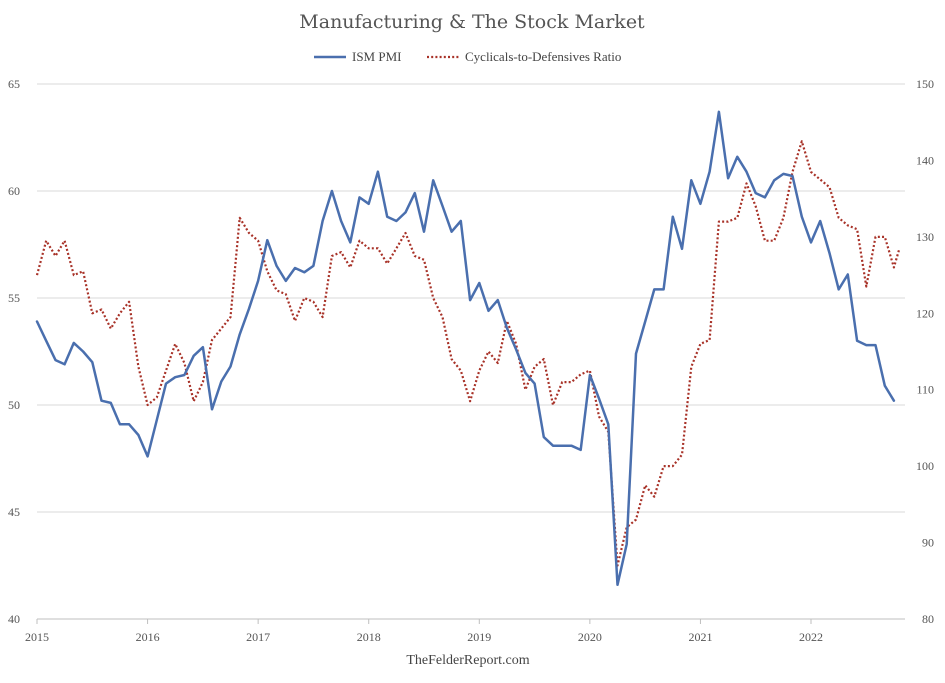 The image size is (945, 683). Describe the element at coordinates (543, 56) in the screenshot. I see `legend-label-cyclicals-ratio: Cyclicals-to-Defensives Ratio` at that location.